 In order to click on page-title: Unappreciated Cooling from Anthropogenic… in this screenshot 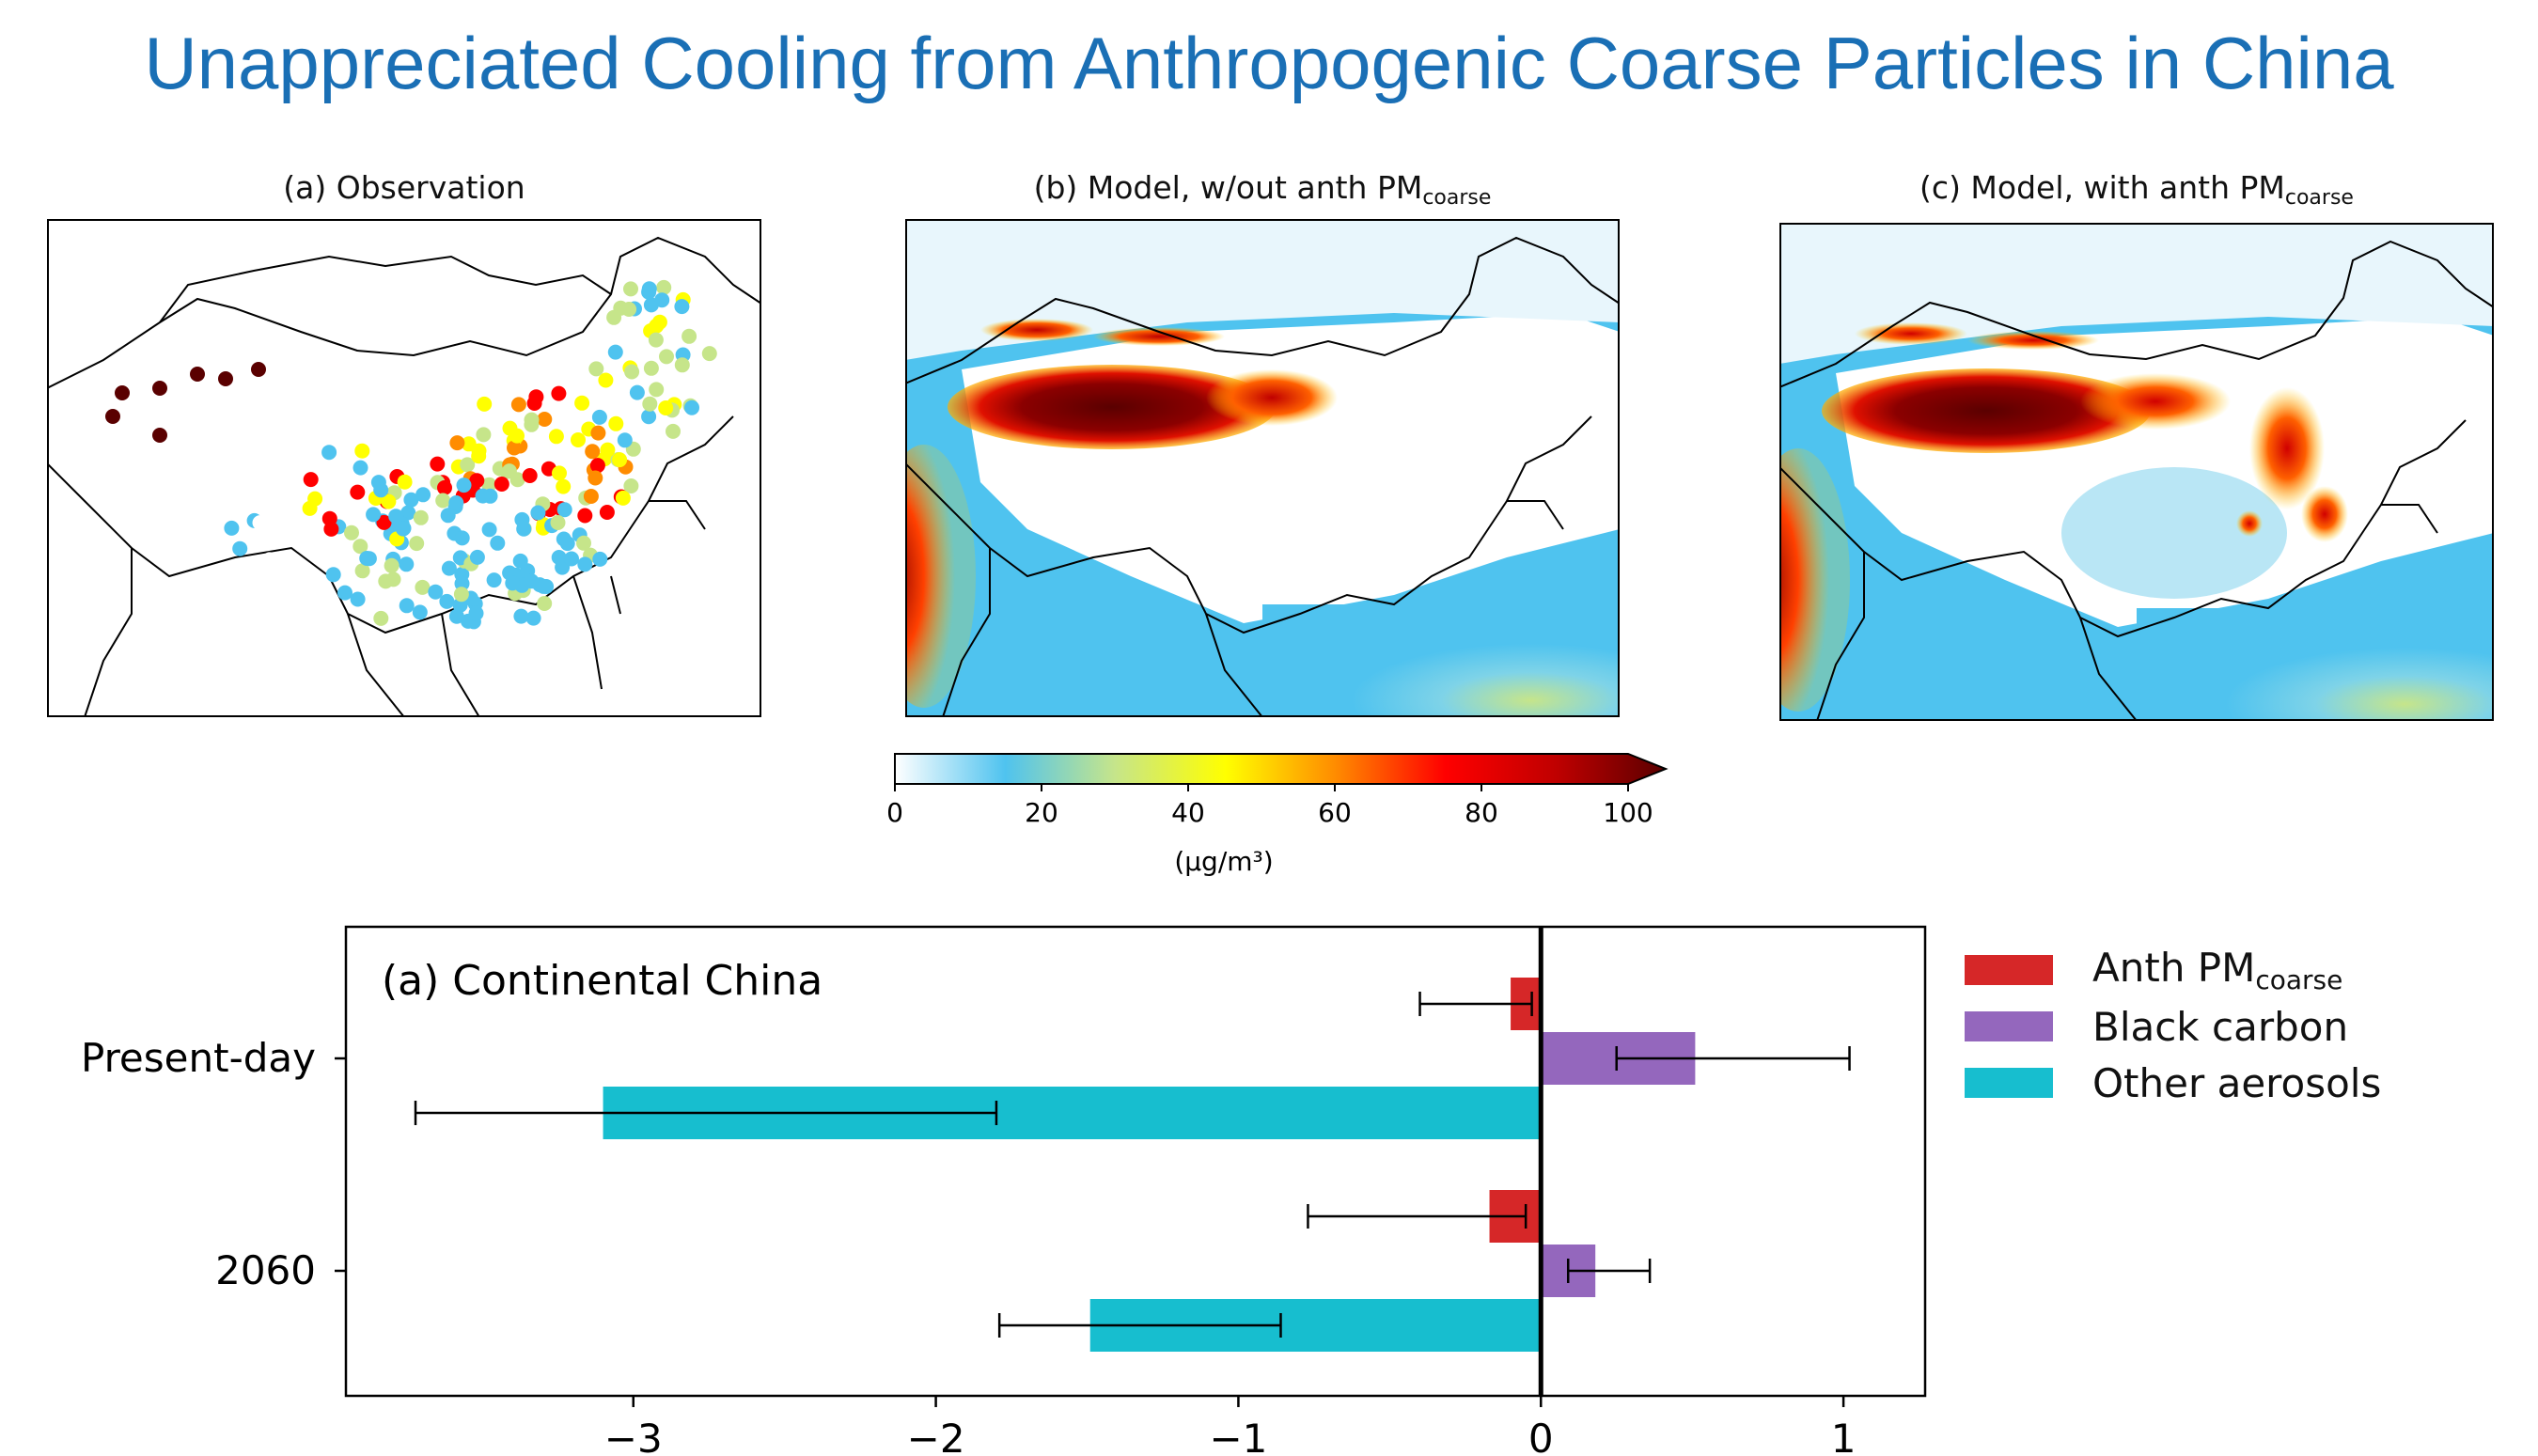, I will do `click(1269, 63)`.